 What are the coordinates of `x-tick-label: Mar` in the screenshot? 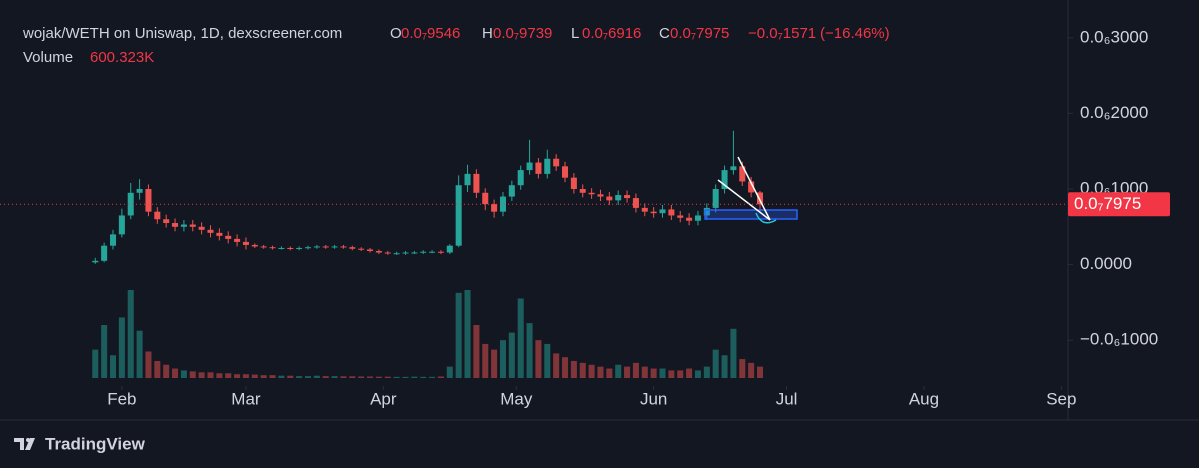 It's located at (246, 398).